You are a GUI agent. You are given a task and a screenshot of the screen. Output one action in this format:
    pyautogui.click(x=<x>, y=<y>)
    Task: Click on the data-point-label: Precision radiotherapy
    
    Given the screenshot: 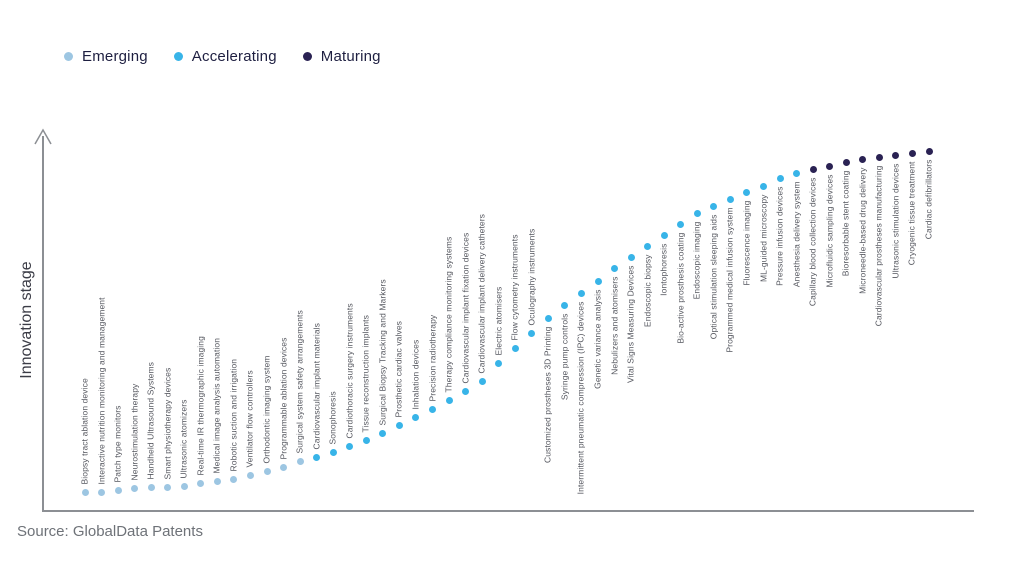 What is the action you would take?
    pyautogui.click(x=432, y=358)
    